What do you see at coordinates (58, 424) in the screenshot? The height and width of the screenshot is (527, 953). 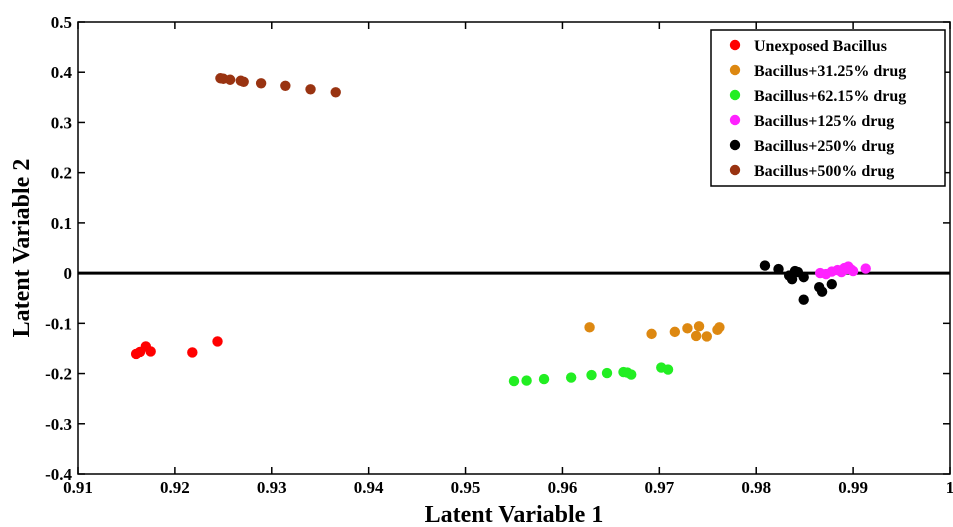 I see `y-tick-label: -0.3` at bounding box center [58, 424].